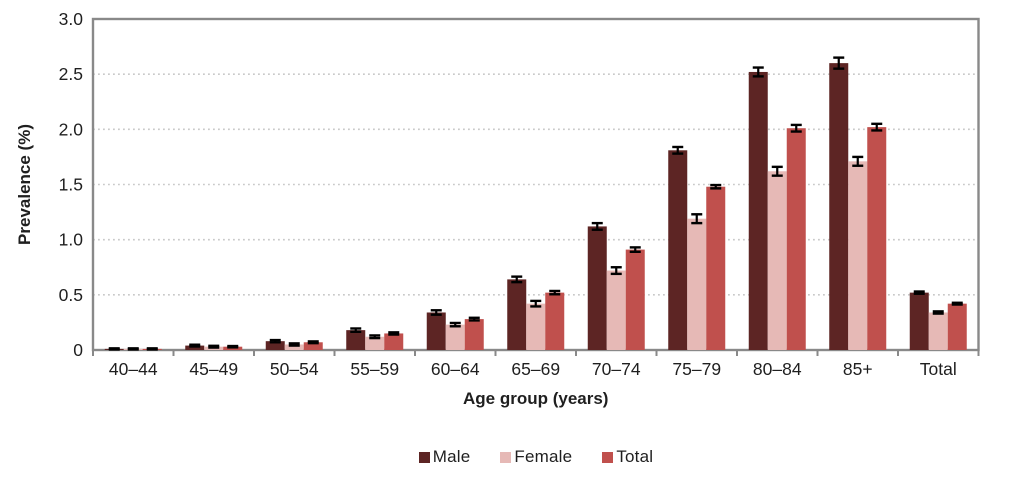 The width and height of the screenshot is (1020, 492). I want to click on legend-label-male: Male, so click(451, 456).